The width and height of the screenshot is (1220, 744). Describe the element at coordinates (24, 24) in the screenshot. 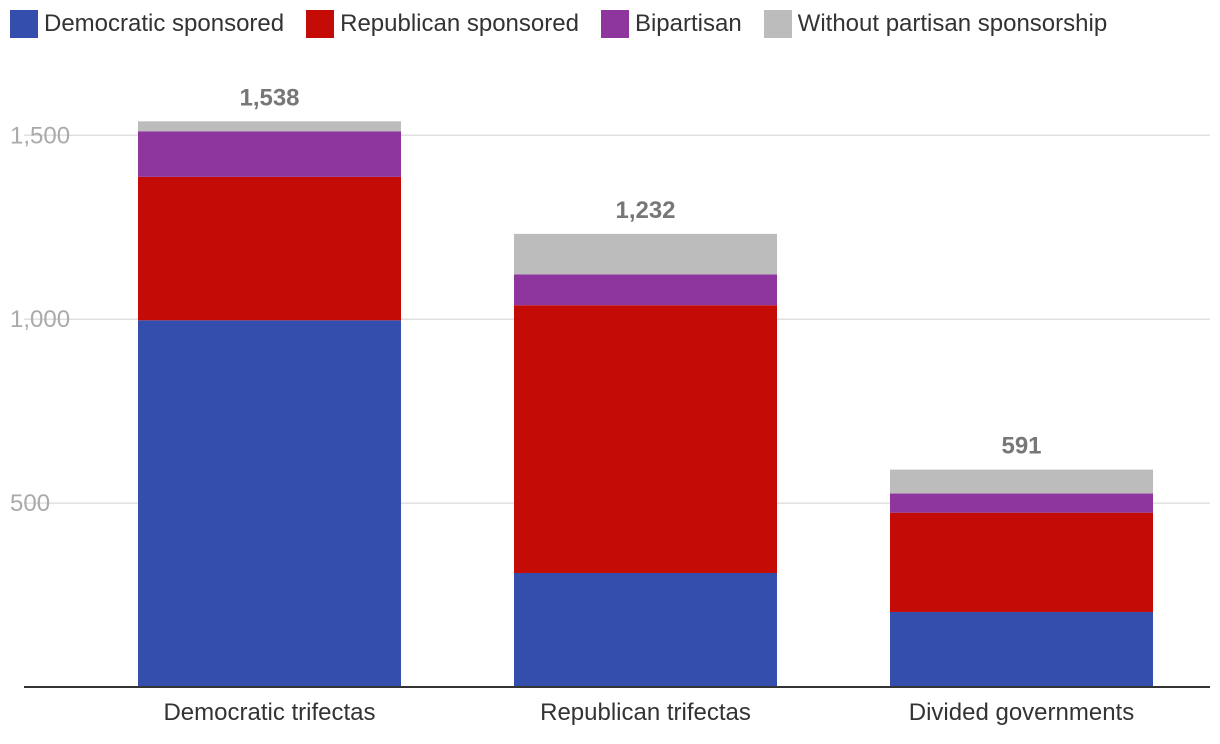

I see `legend-swatch-democratic` at that location.